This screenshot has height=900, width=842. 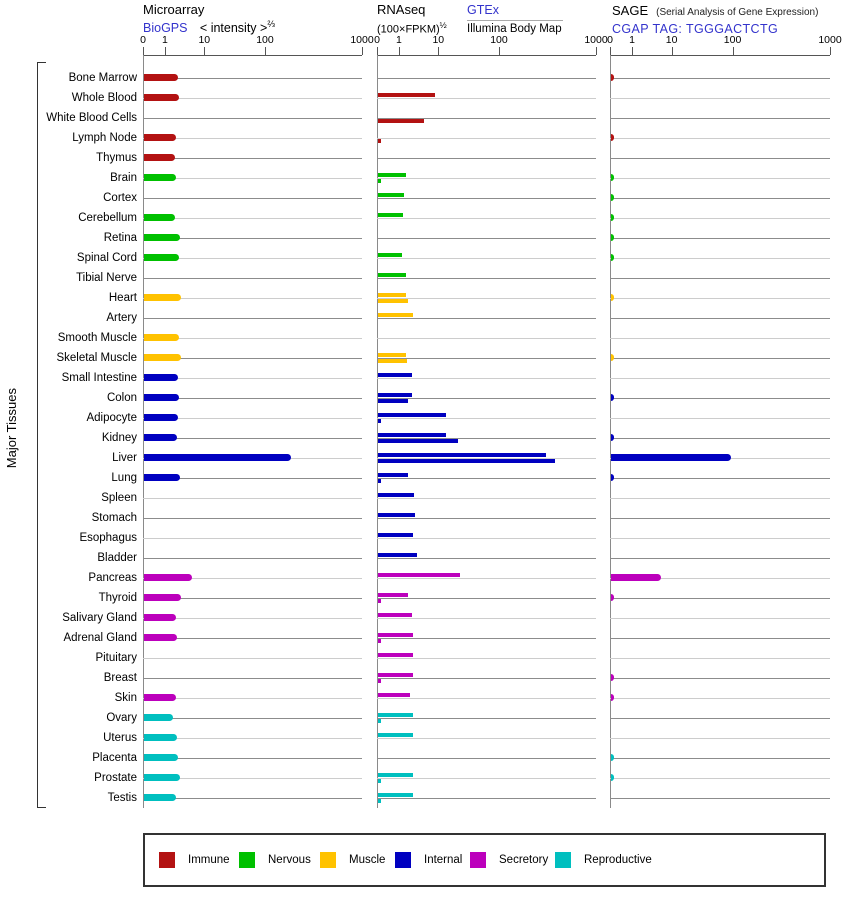 What do you see at coordinates (632, 40) in the screenshot?
I see `sage-tick-label-1: 1` at bounding box center [632, 40].